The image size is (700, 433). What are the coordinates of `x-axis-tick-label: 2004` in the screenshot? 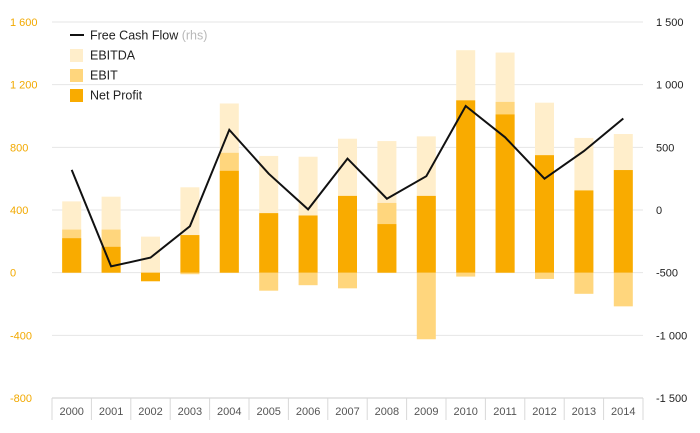 It's located at (229, 412).